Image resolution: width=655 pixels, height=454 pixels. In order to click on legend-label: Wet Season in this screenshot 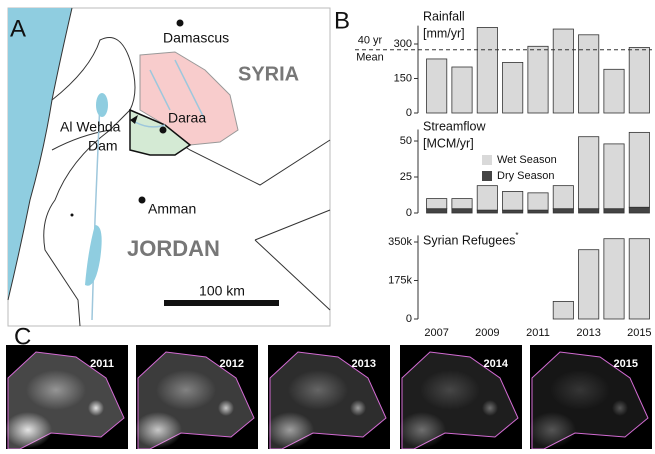, I will do `click(527, 160)`.